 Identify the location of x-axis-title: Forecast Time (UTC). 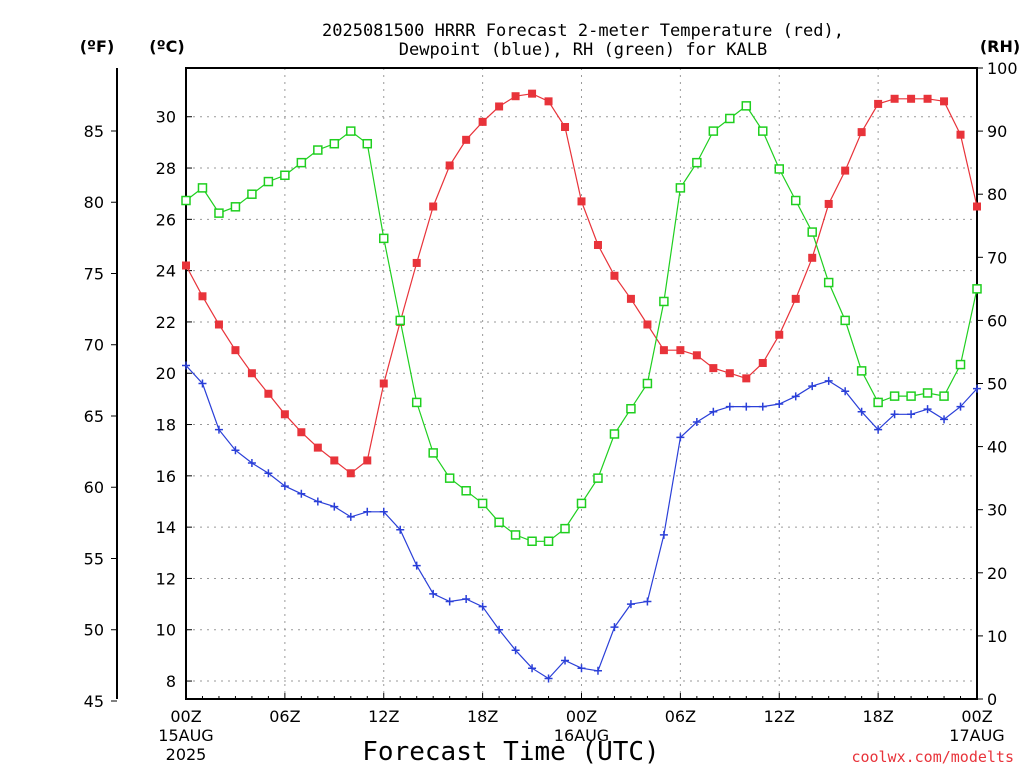
(510, 752).